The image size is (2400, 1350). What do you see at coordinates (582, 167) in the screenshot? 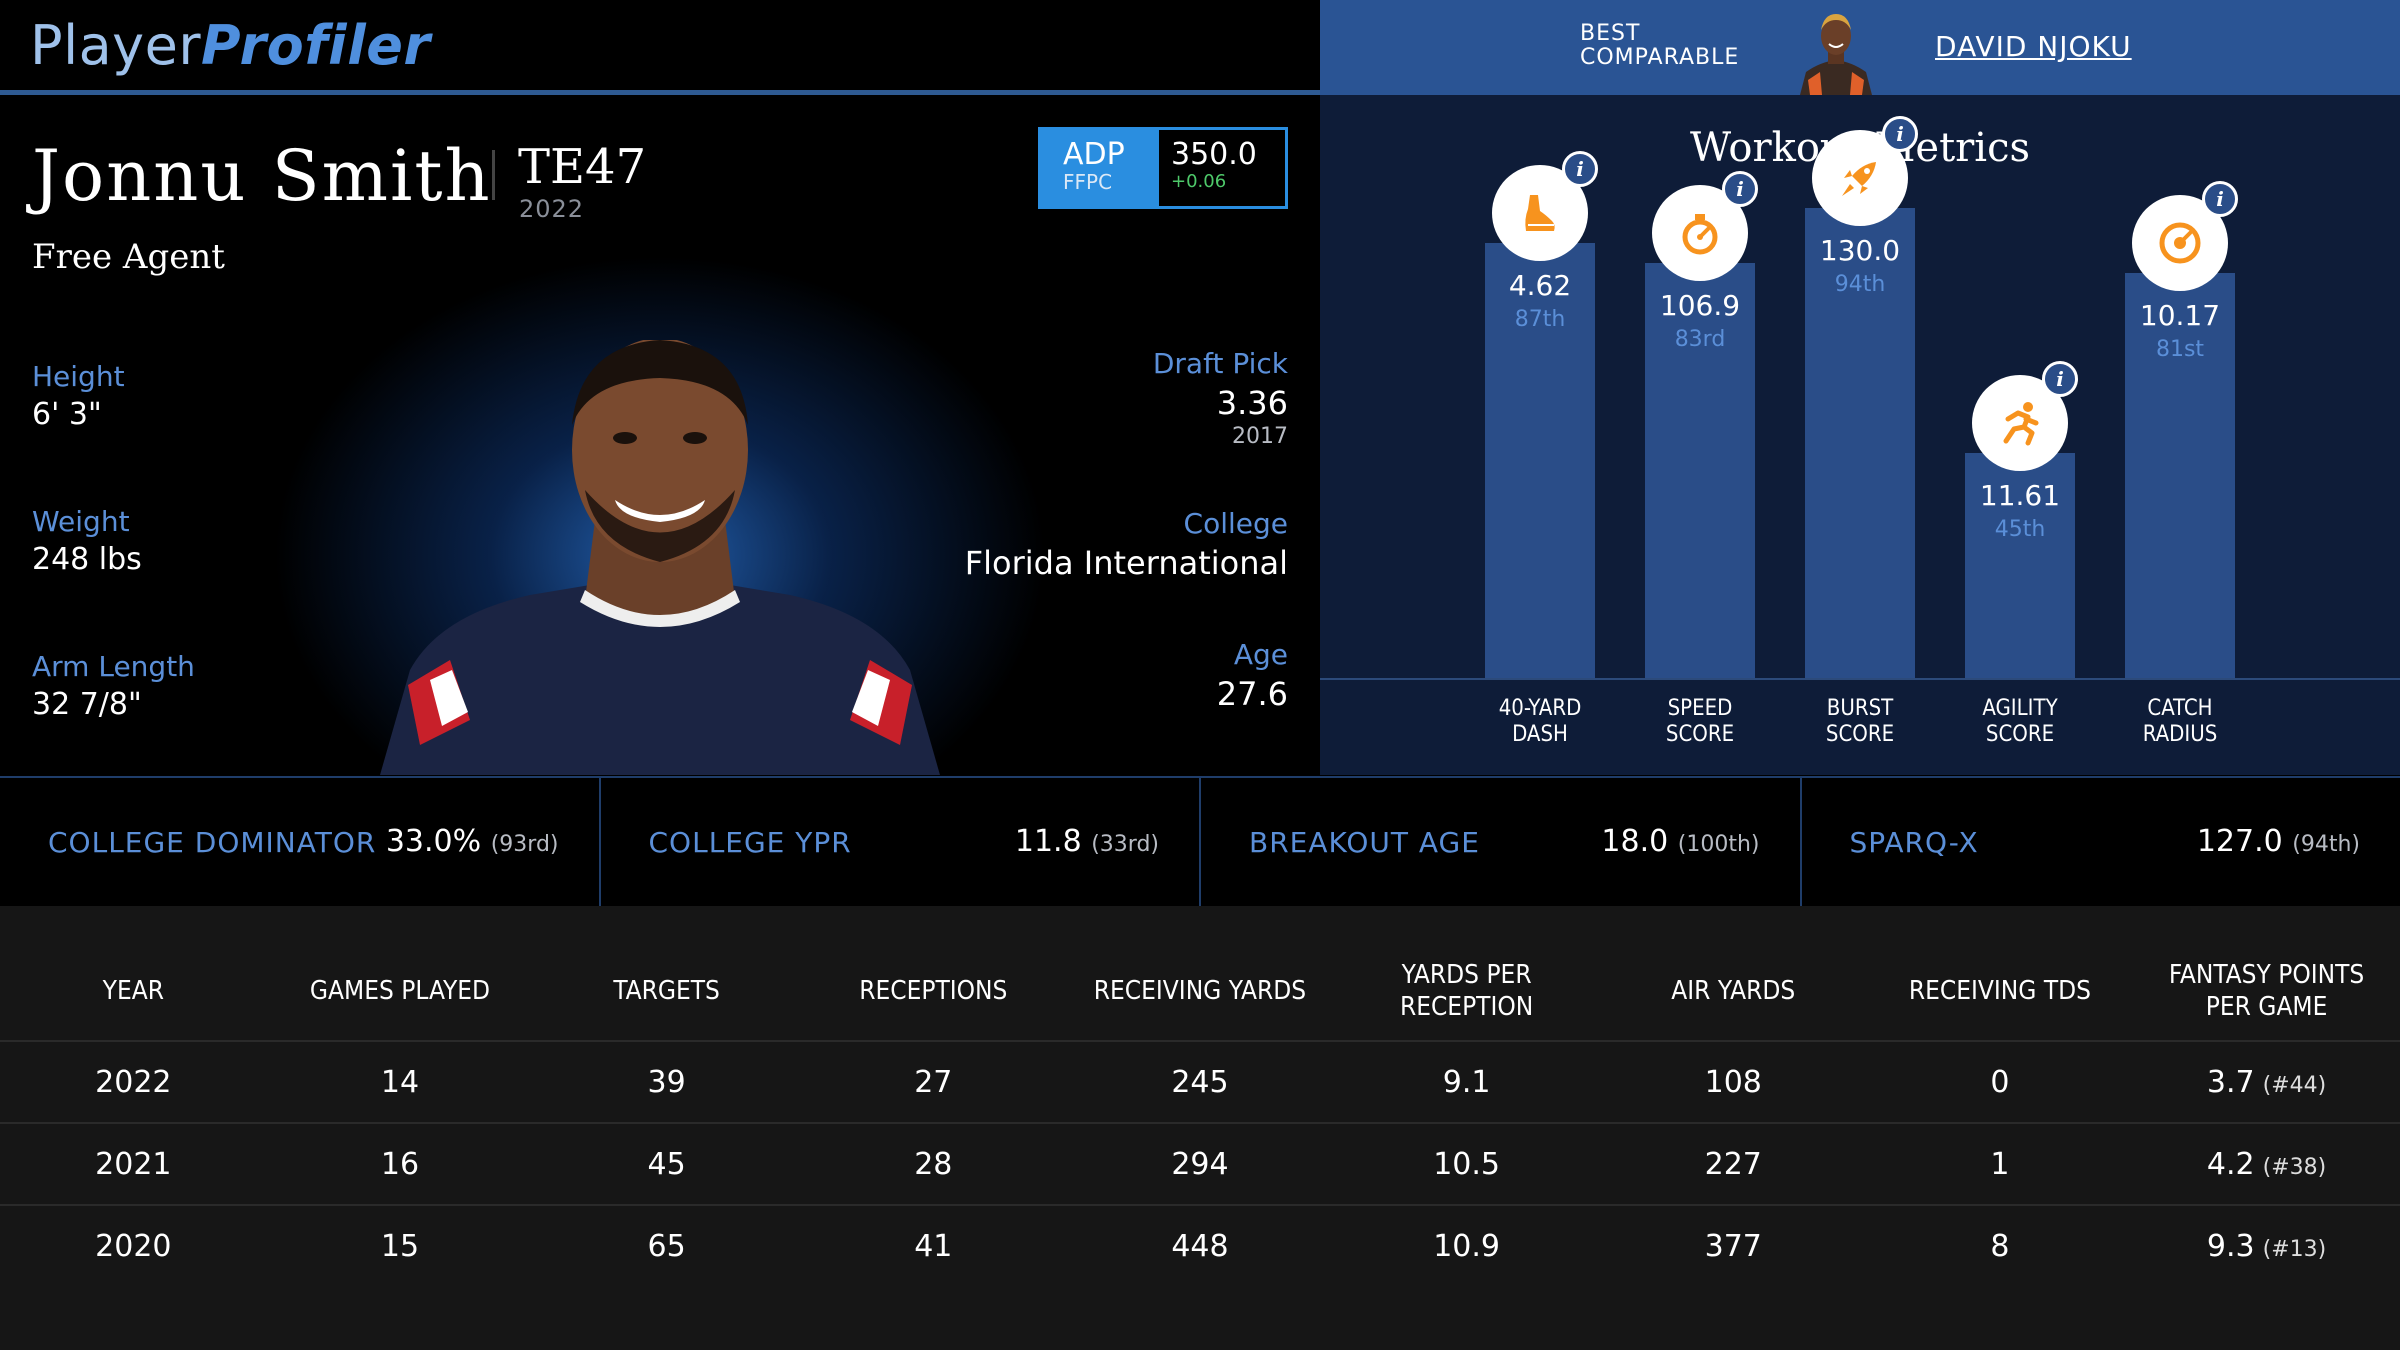
I see `position-rank: TE47` at bounding box center [582, 167].